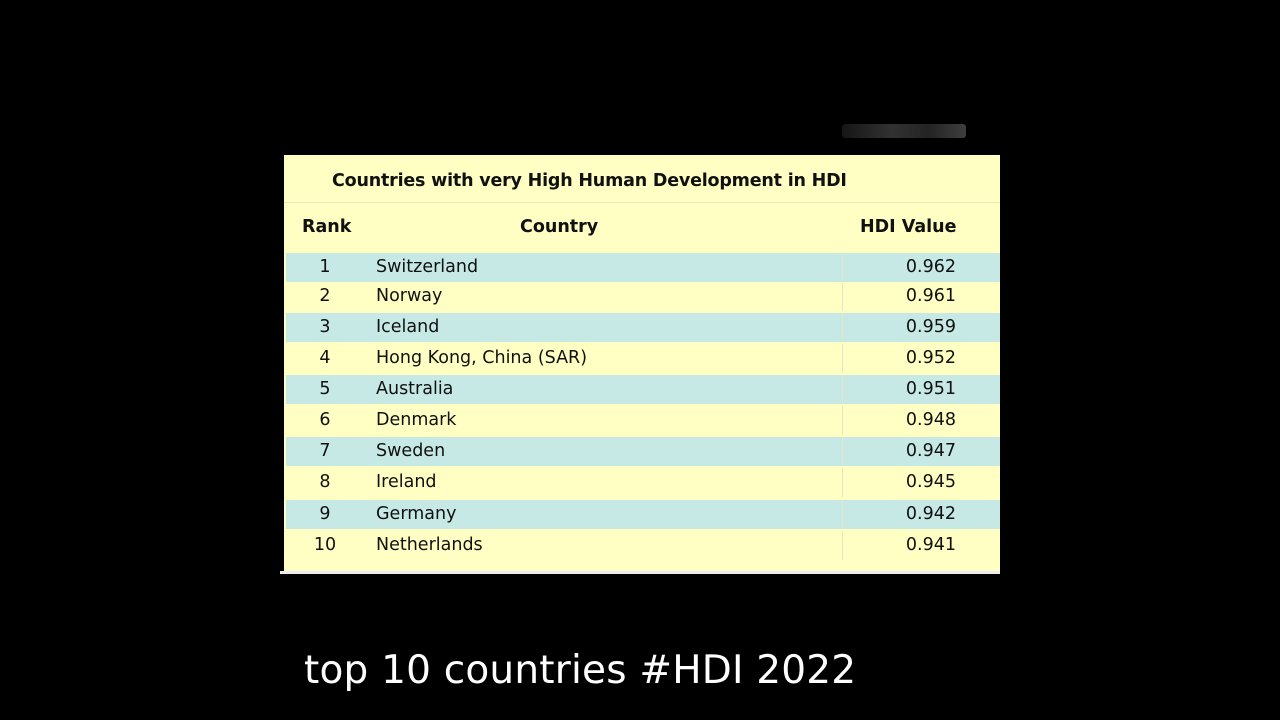  Describe the element at coordinates (643, 451) in the screenshot. I see `table-row: 7 Sweden 0.947` at that location.